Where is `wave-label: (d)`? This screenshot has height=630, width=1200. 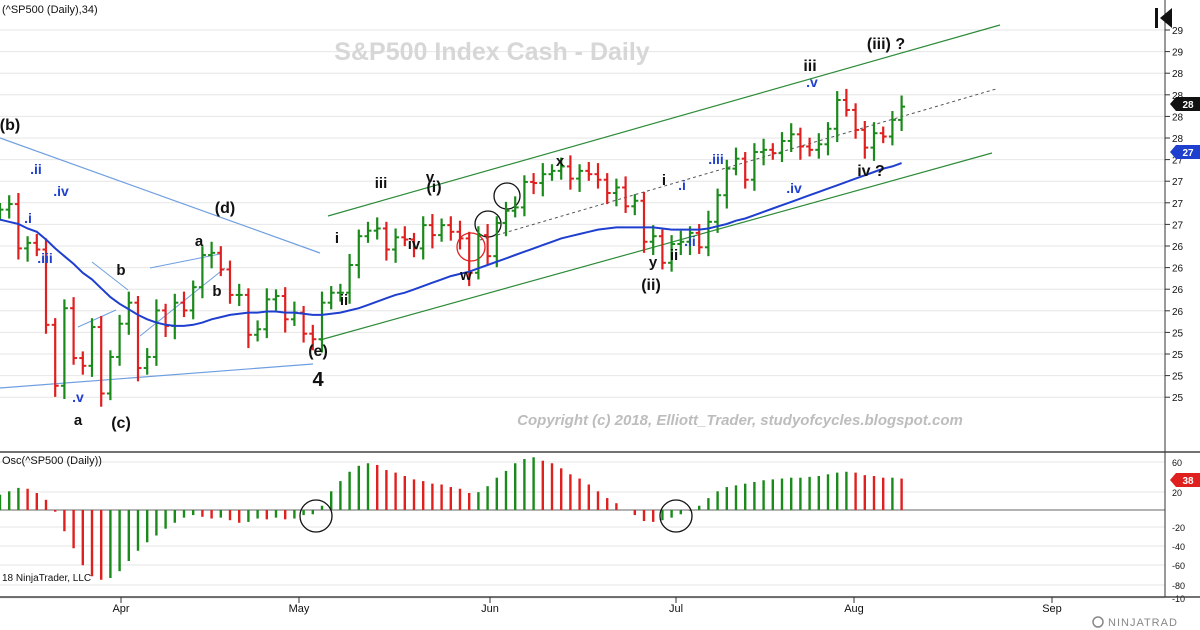 wave-label: (d) is located at coordinates (225, 208).